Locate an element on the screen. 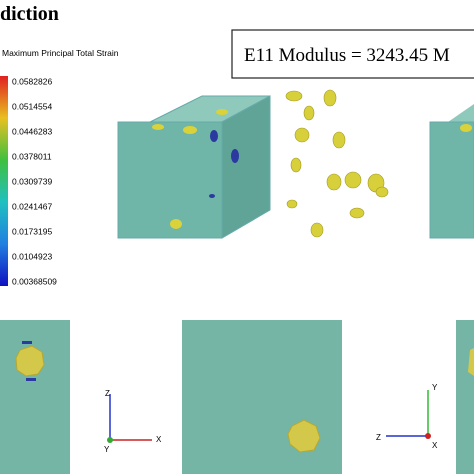  legend-label: 0.0104923 is located at coordinates (32, 256).